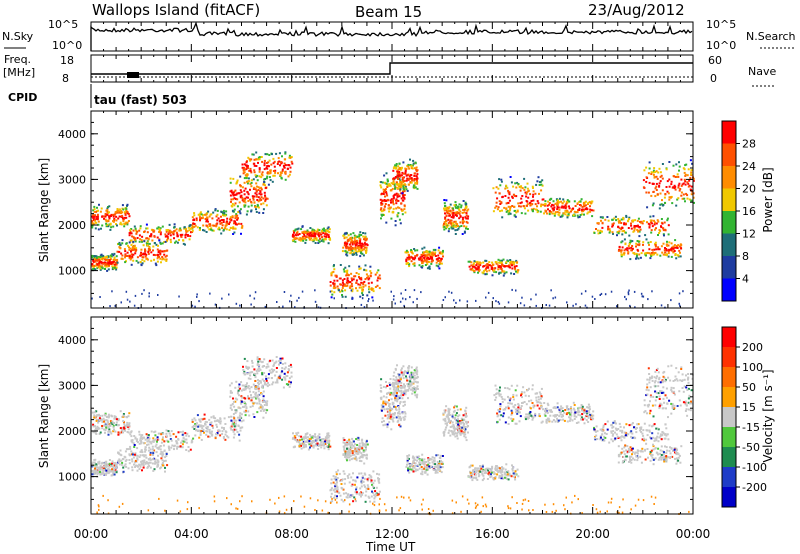  Describe the element at coordinates (751, 427) in the screenshot. I see `colorbar-tick: -15` at that location.